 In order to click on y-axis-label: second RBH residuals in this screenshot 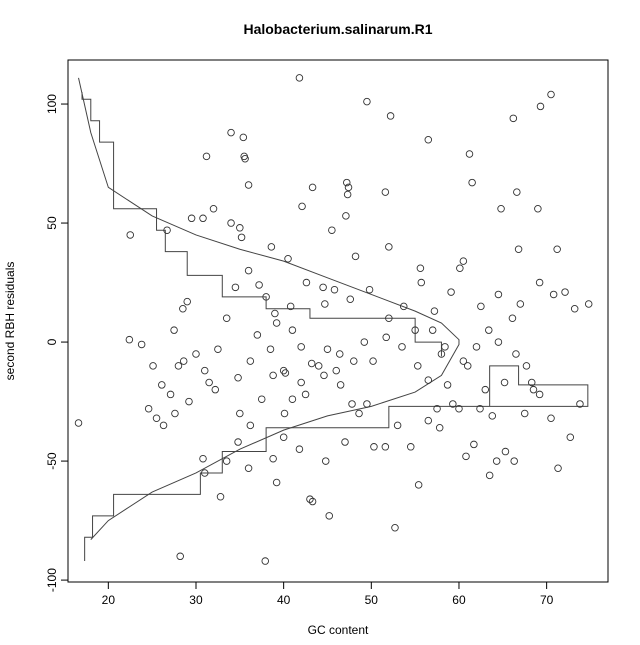, I will do `click(10, 321)`.